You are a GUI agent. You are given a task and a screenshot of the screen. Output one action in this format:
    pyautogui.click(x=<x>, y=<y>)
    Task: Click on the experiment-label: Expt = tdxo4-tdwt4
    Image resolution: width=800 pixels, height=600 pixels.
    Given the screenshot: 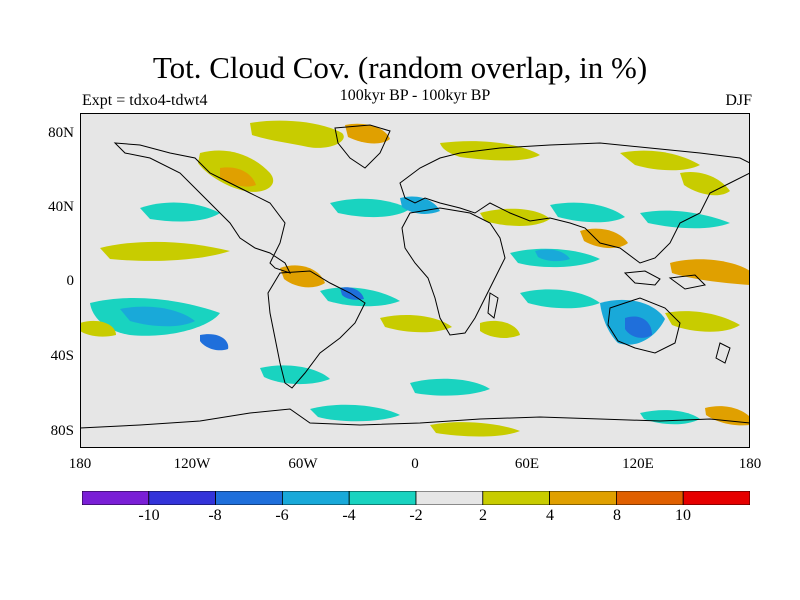 What is the action you would take?
    pyautogui.click(x=145, y=100)
    